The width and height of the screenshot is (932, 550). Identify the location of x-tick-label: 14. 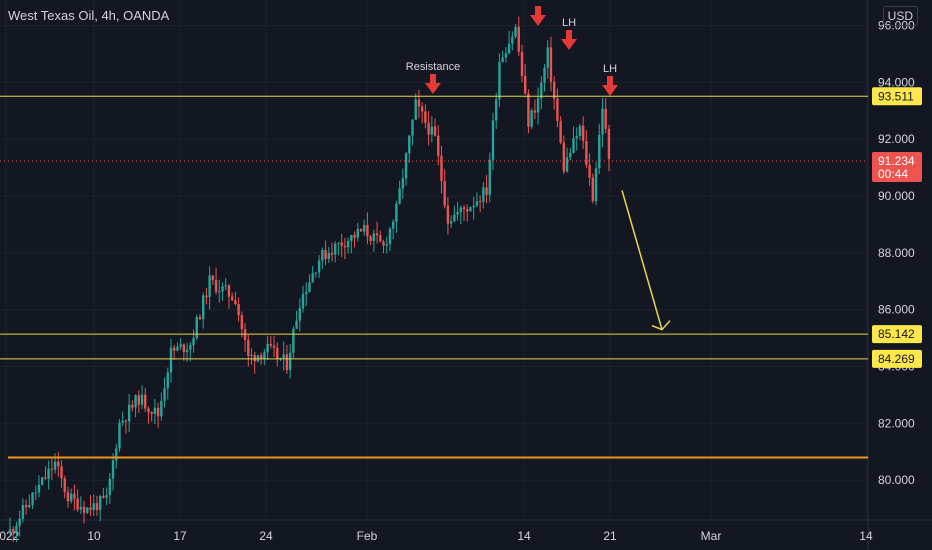
(524, 536).